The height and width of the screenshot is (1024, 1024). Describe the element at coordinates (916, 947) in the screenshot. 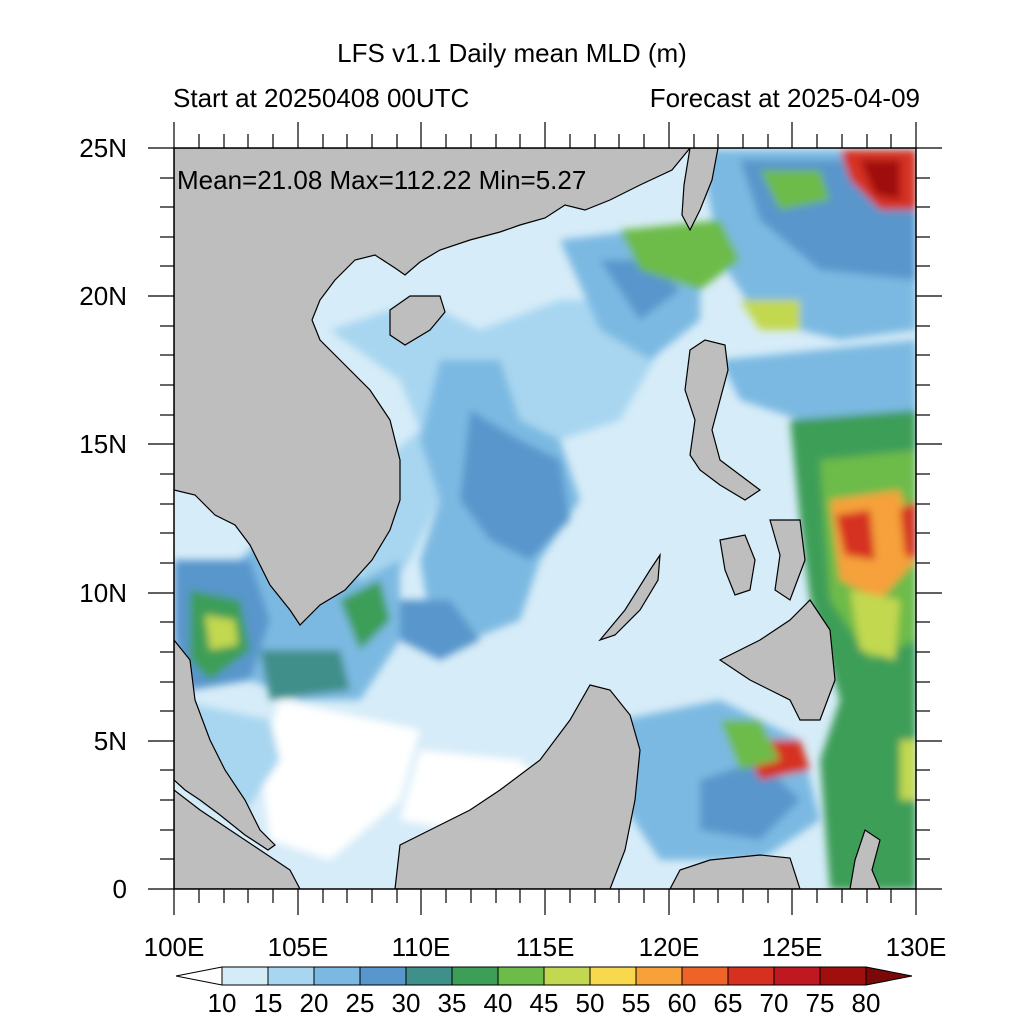

I see `lon-label-130e: 130E` at that location.